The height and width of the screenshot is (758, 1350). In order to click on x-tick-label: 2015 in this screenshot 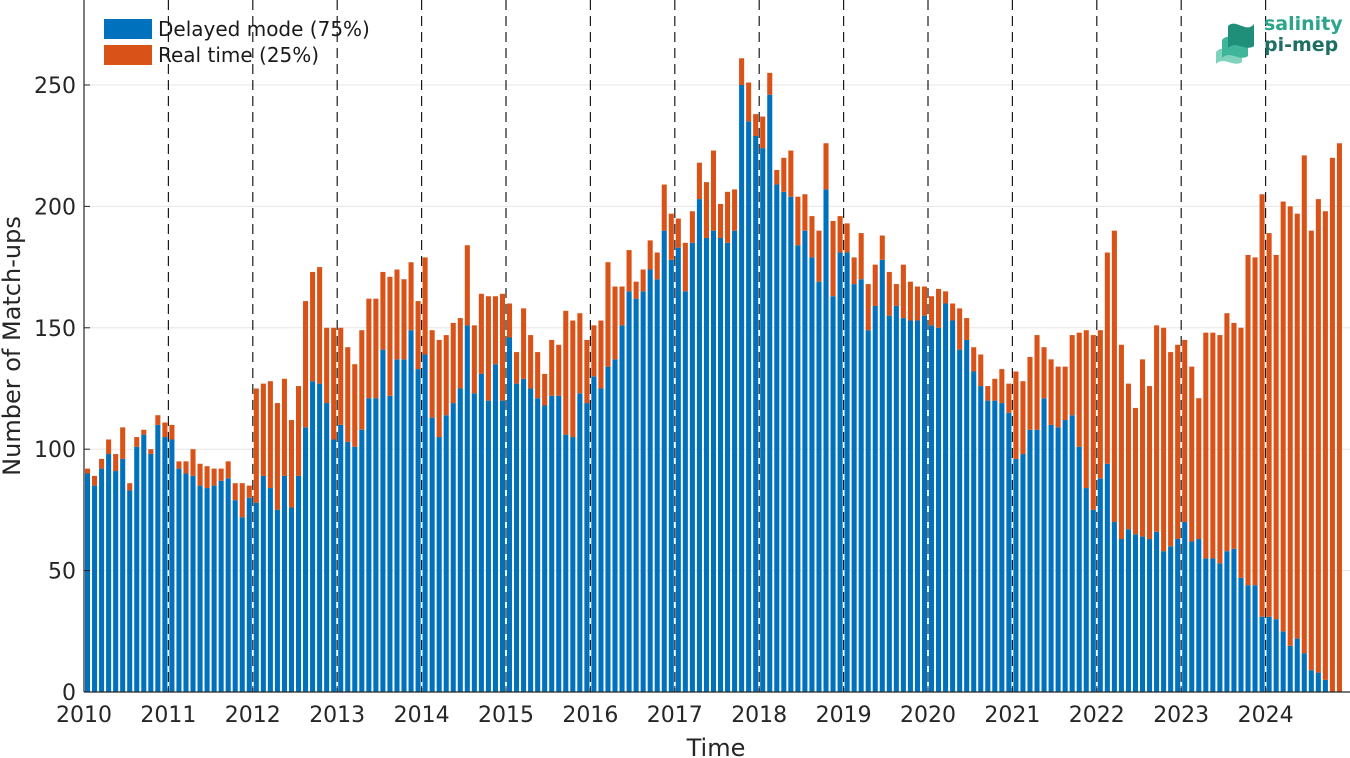, I will do `click(506, 715)`.